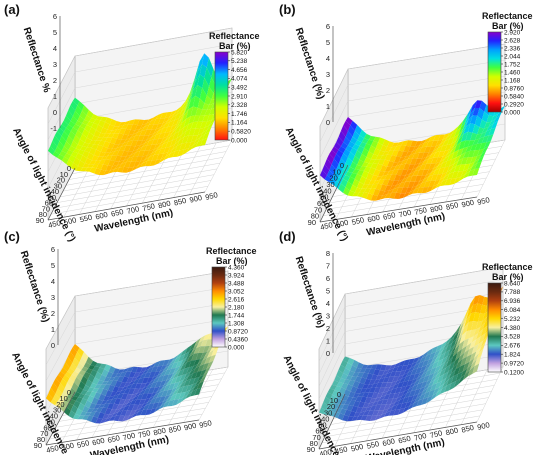  Describe the element at coordinates (512, 283) in the screenshot. I see `colorbar-tick-label: 8.640` at that location.